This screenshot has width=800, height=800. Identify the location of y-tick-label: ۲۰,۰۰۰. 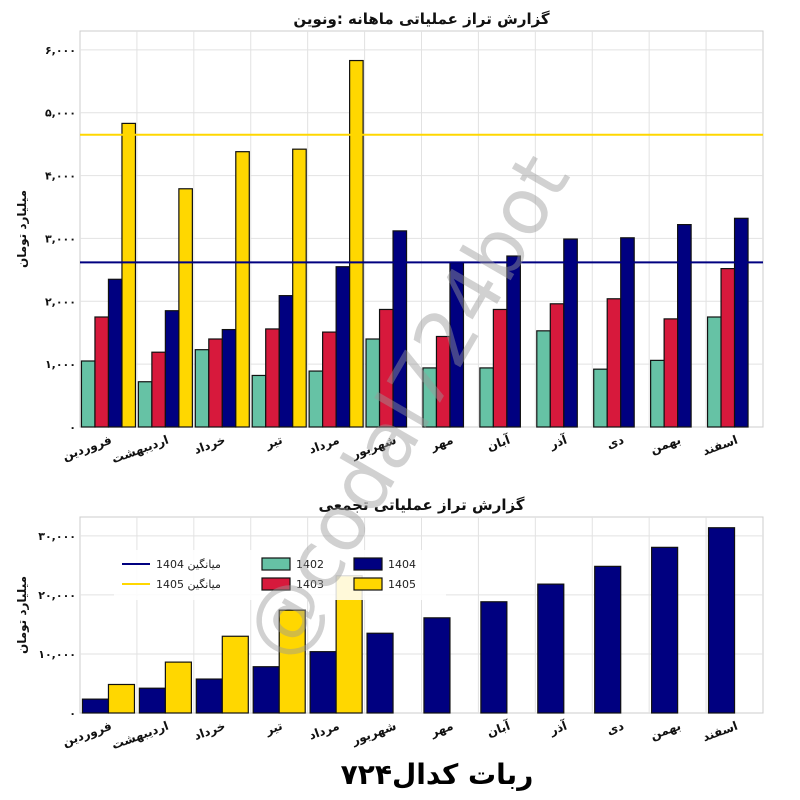
(57, 595).